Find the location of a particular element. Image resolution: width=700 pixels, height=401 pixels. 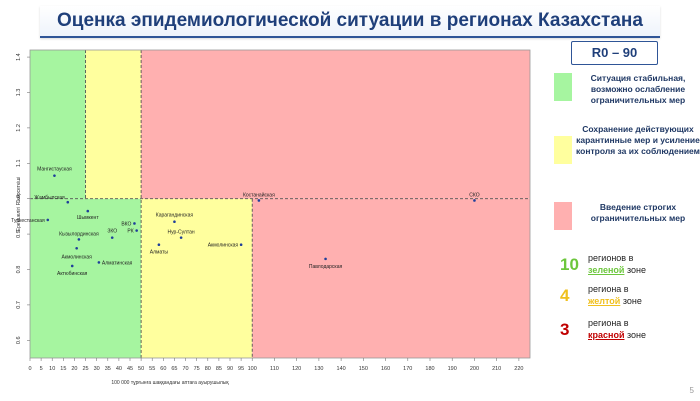

legend-red-swatch is located at coordinates (563, 216).